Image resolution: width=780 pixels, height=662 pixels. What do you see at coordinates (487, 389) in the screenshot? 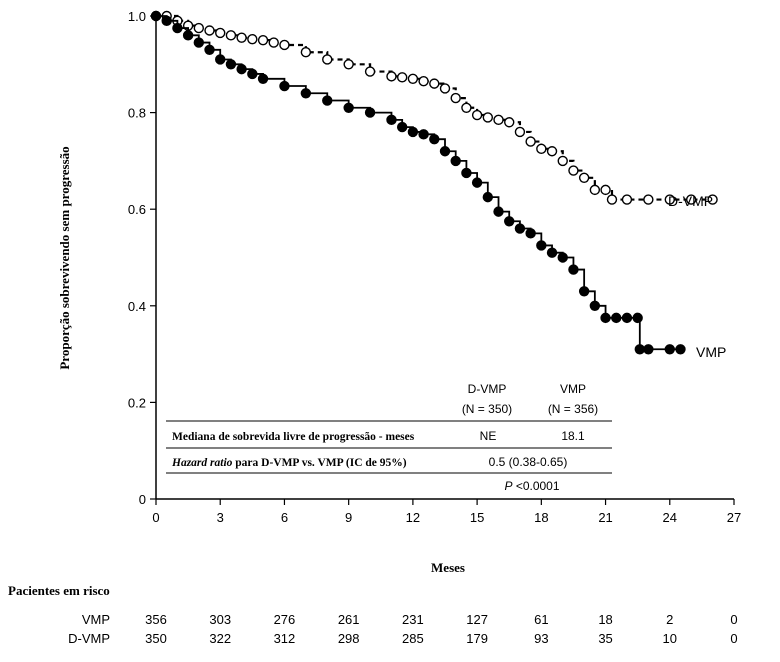
I see `table-col-dvmp-header: D-VMP` at bounding box center [487, 389].